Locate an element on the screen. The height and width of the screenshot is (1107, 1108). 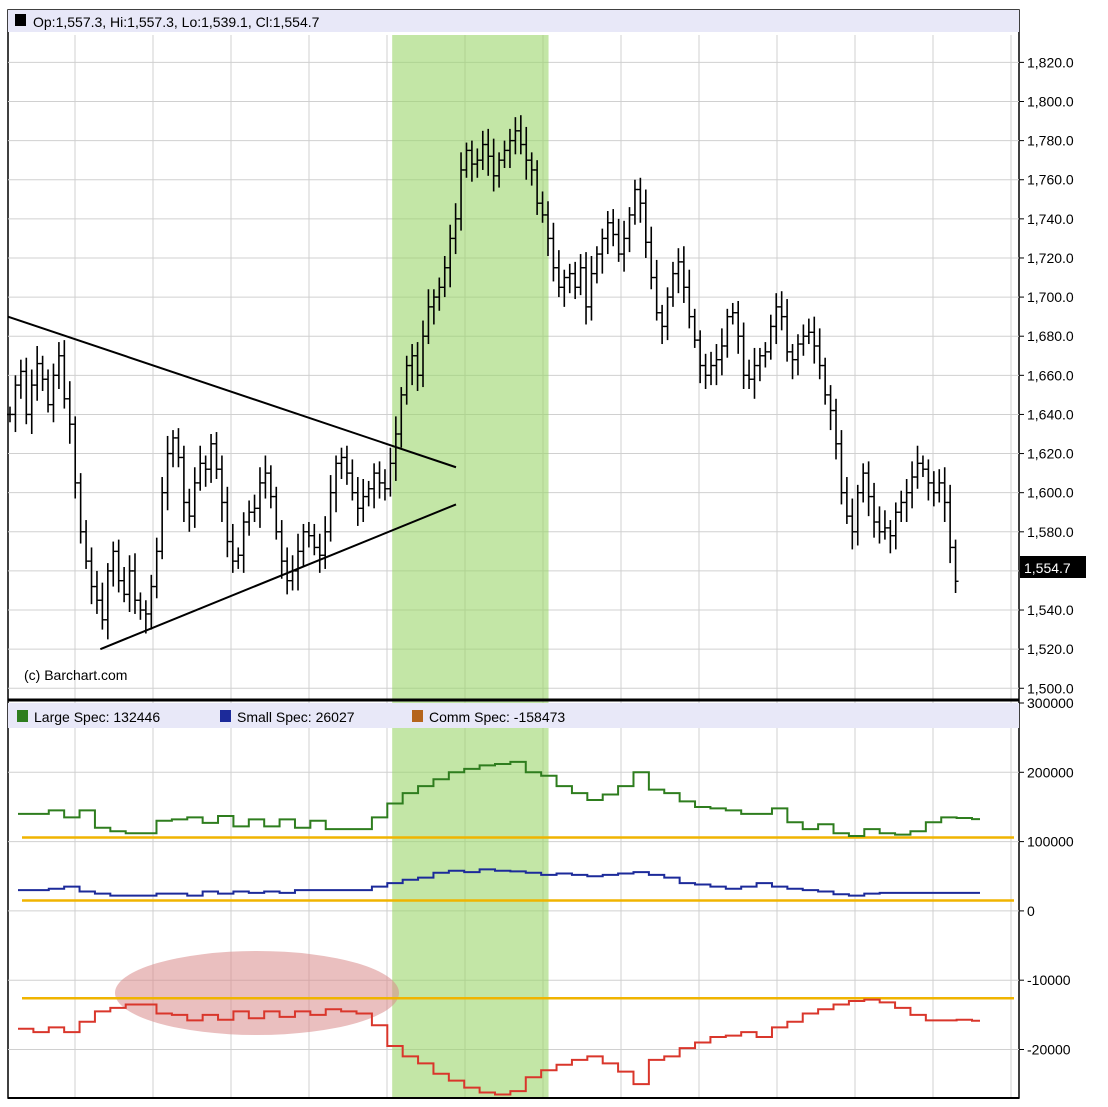
legend-small-swatch is located at coordinates (225, 716).